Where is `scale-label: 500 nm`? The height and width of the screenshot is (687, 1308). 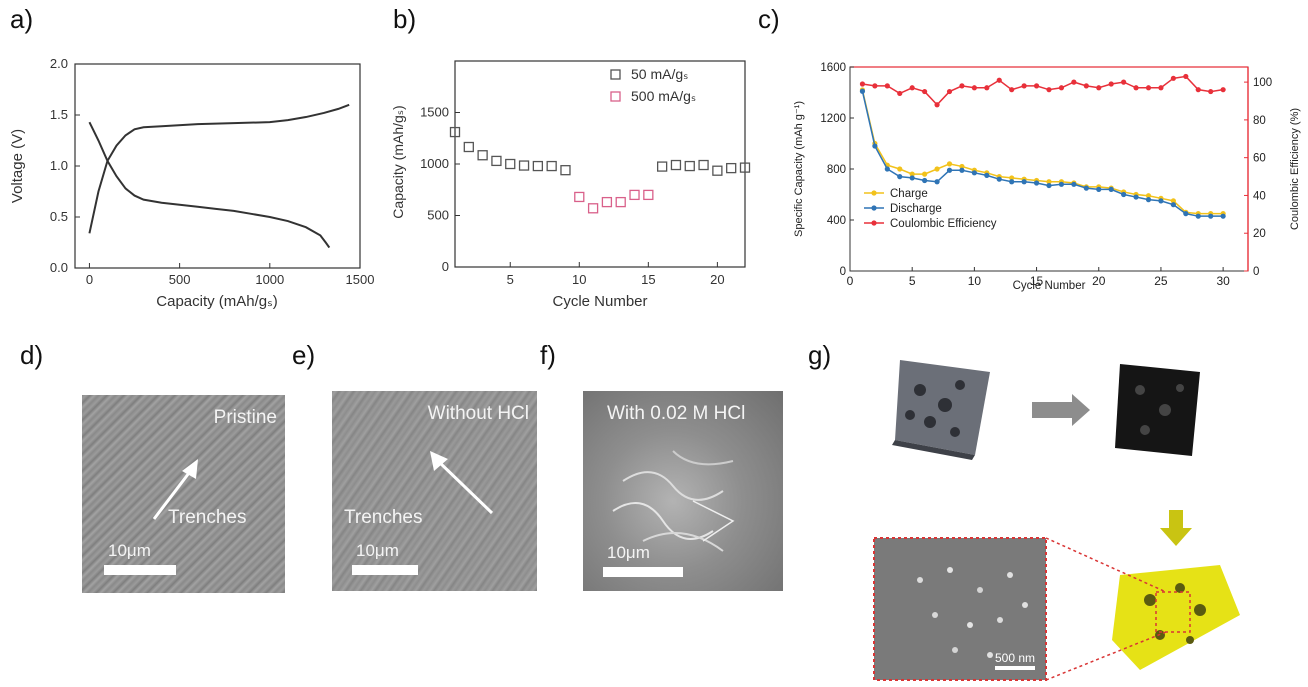 scale-label: 500 nm is located at coordinates (1015, 658).